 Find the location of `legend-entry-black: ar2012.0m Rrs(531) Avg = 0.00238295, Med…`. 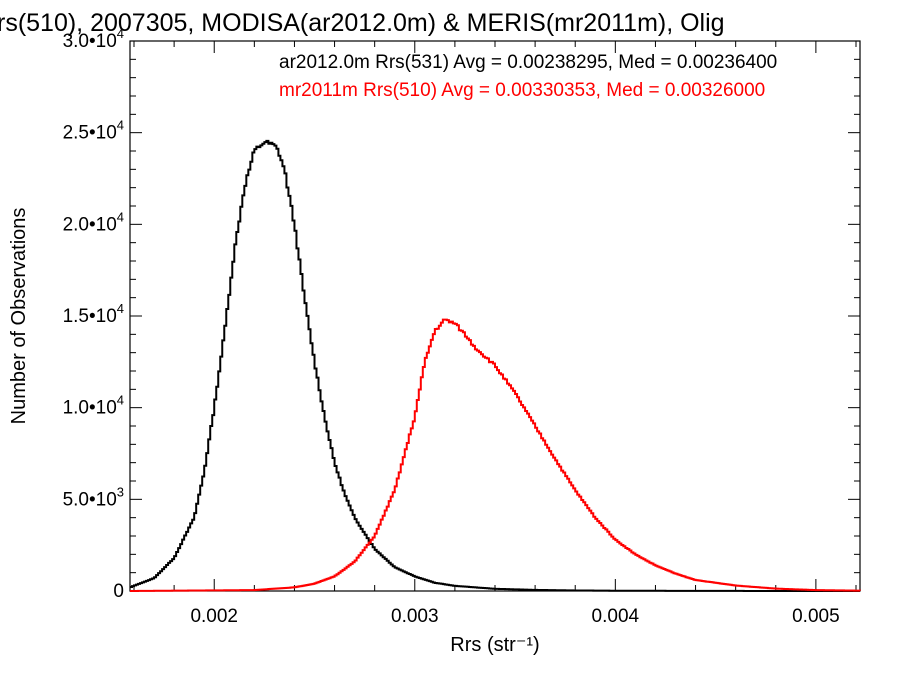

legend-entry-black: ar2012.0m Rrs(531) Avg = 0.00238295, Med… is located at coordinates (528, 62).